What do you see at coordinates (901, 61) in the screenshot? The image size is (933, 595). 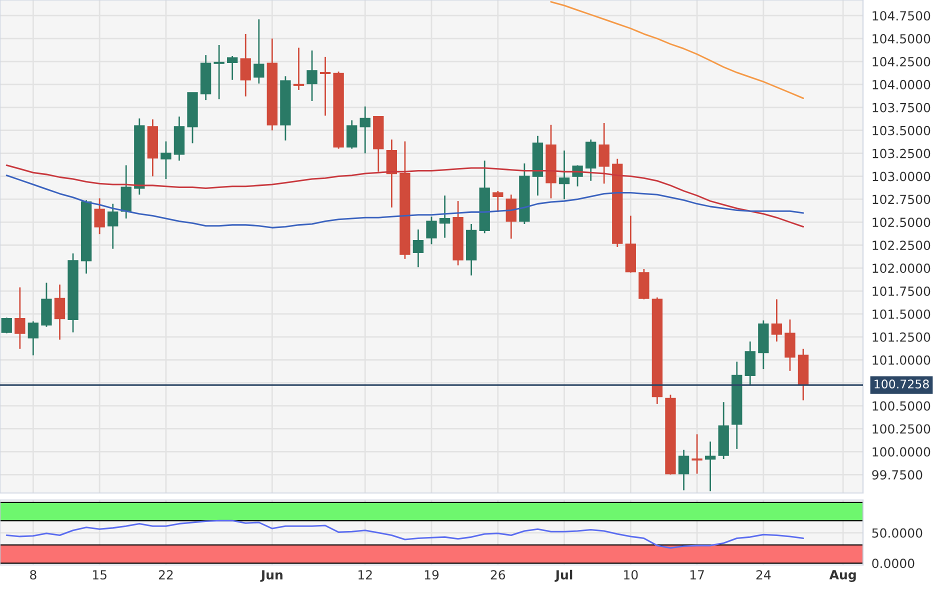 I see `y-tick-label: 104.2500` at bounding box center [901, 61].